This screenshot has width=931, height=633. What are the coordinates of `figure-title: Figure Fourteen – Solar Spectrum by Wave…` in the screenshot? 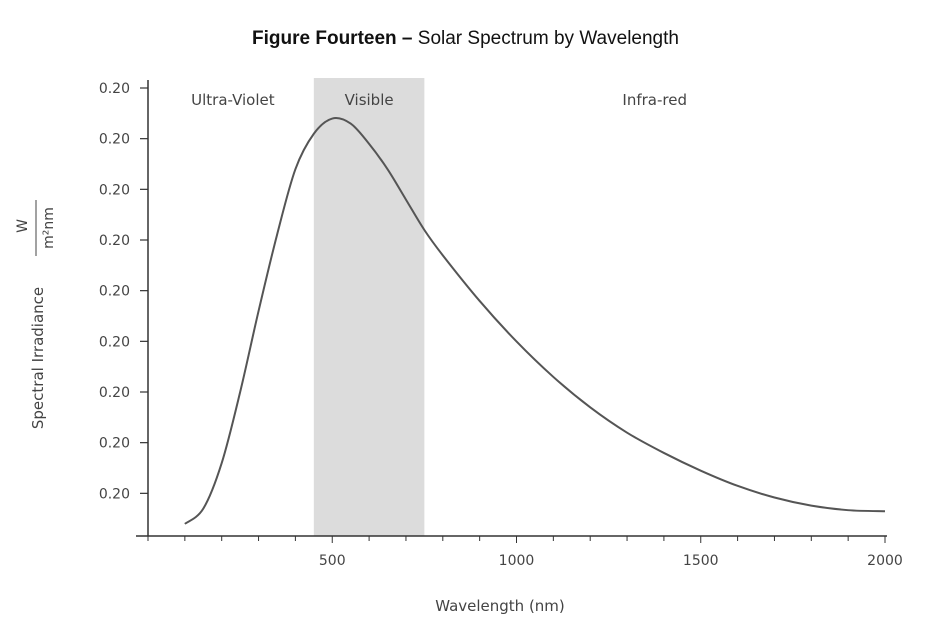 It's located at (465, 39).